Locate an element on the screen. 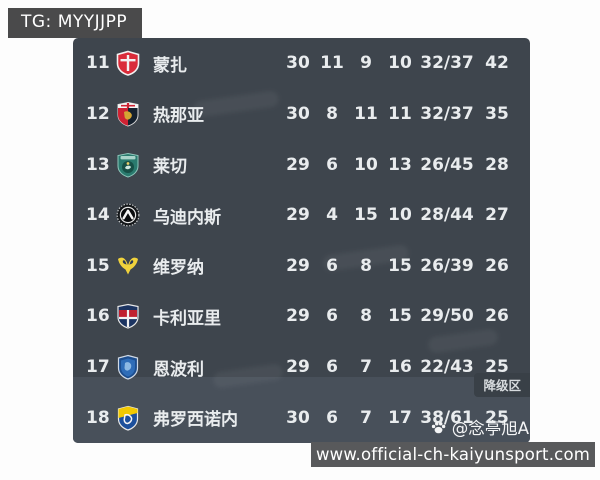  table-row: 16 卡利亚里 29 6 8 15 29/50 26 is located at coordinates (301, 316).